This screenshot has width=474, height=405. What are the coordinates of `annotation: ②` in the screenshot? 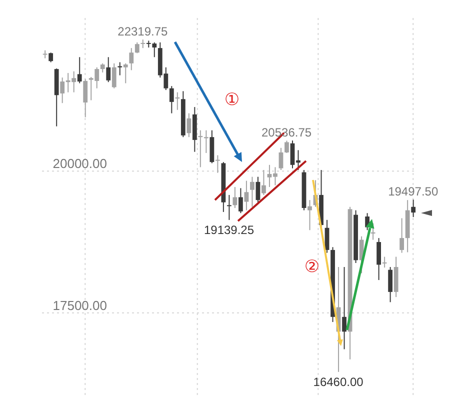 It's located at (312, 266).